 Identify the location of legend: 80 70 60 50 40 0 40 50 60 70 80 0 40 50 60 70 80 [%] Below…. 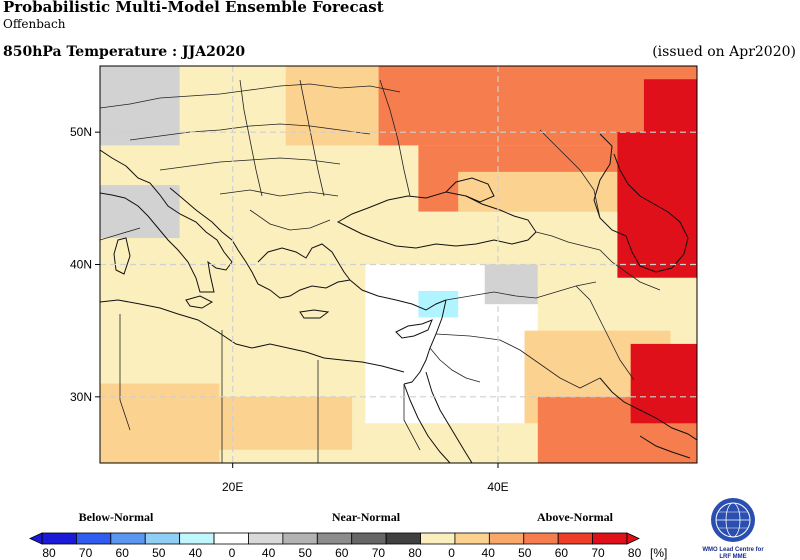
(348, 535).